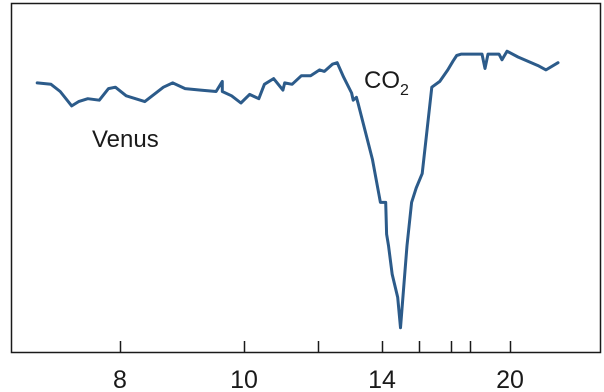 This screenshot has height=392, width=604. Describe the element at coordinates (382, 80) in the screenshot. I see `co2-label-main: CO` at that location.